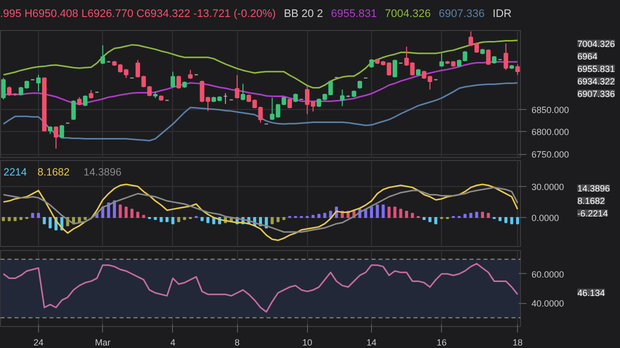  What do you see at coordinates (593, 189) in the screenshot?
I see `text: 14.3896` at bounding box center [593, 189].